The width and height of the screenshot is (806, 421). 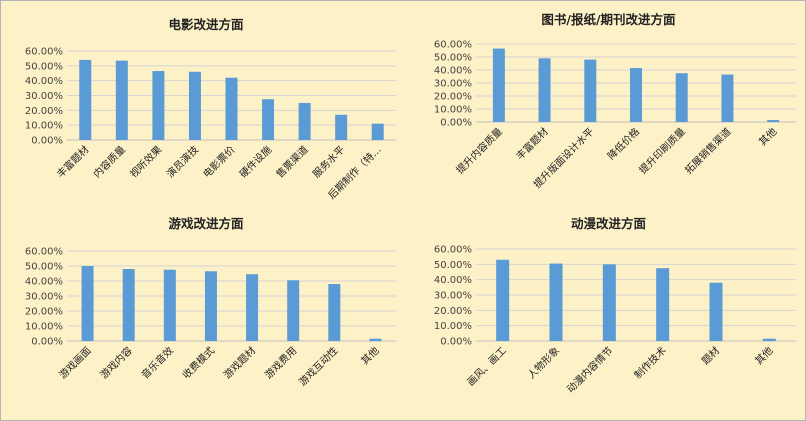 What do you see at coordinates (608, 19) in the screenshot?
I see `chart-title: 图书/报纸/期刊改进方面` at bounding box center [608, 19].